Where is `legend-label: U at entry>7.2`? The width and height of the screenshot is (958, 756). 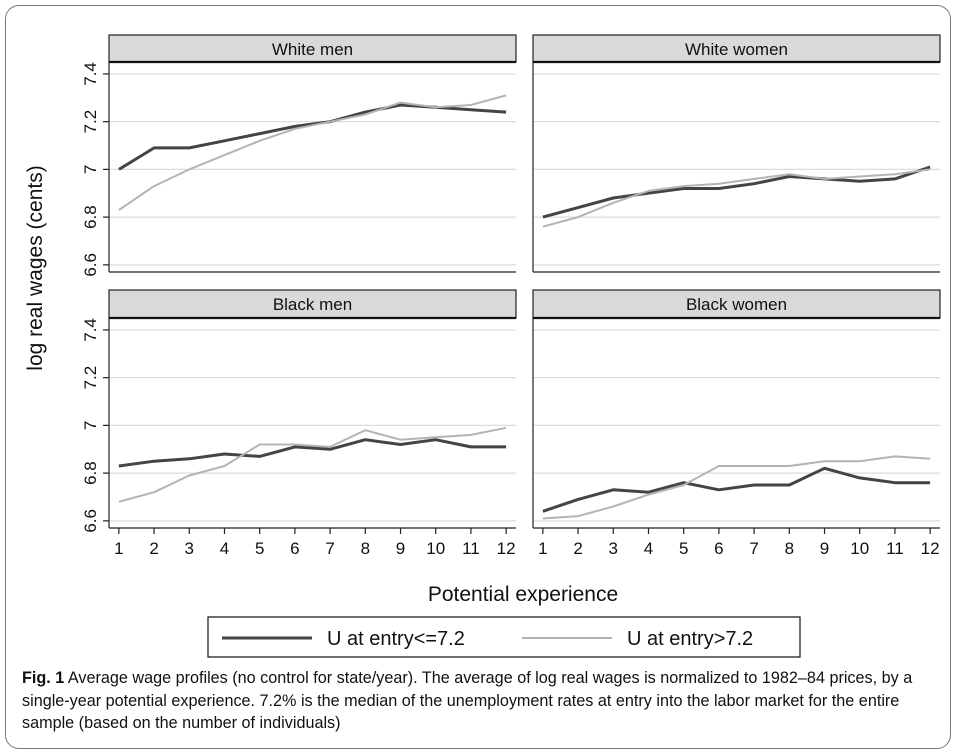
legend-label: U at entry>7.2 is located at coordinates (690, 639).